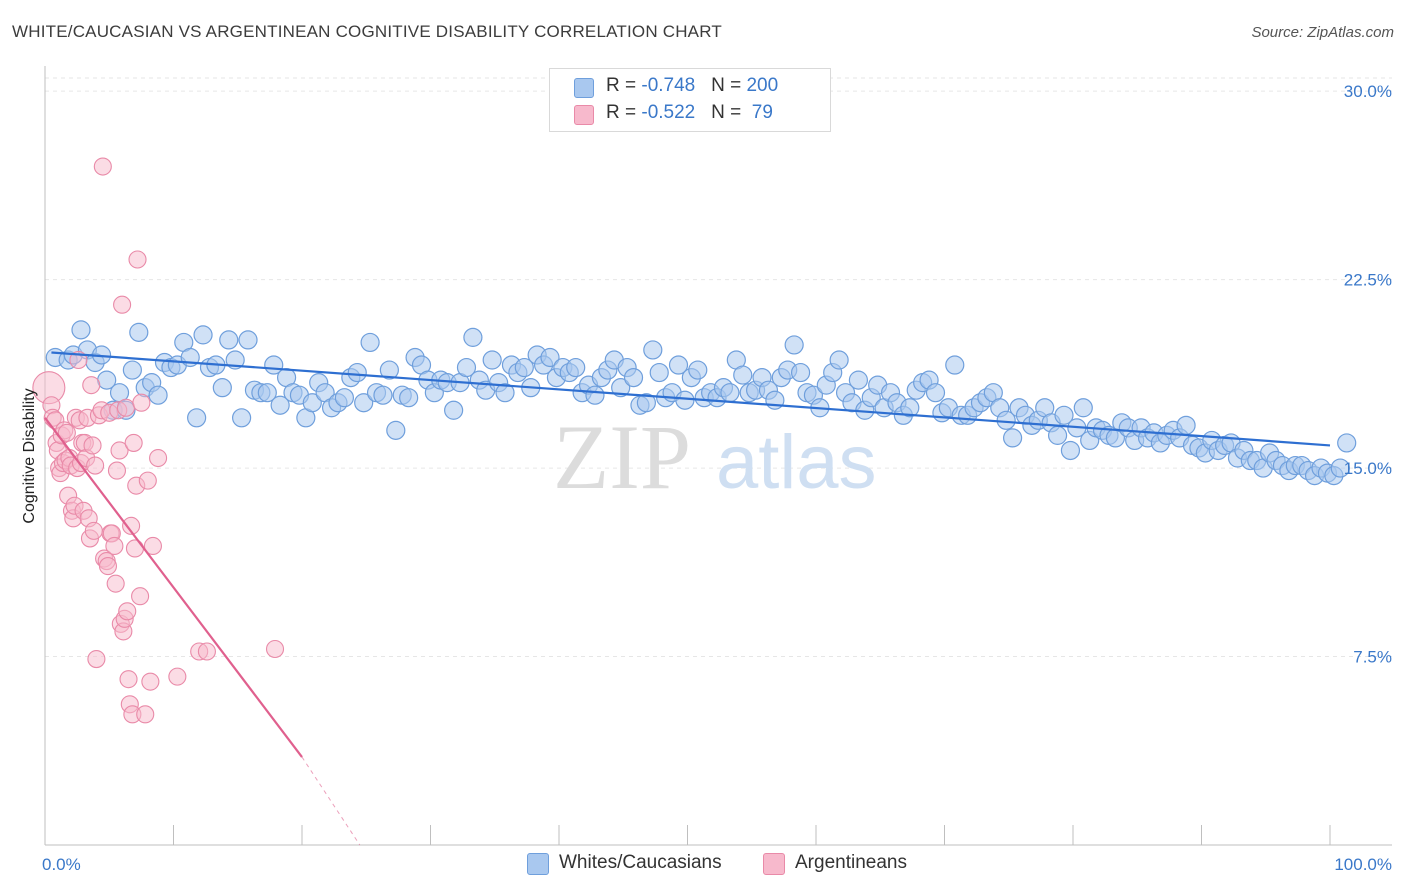  Describe the element at coordinates (762, 85) in the screenshot. I see `legend-n-value: 200` at that location.